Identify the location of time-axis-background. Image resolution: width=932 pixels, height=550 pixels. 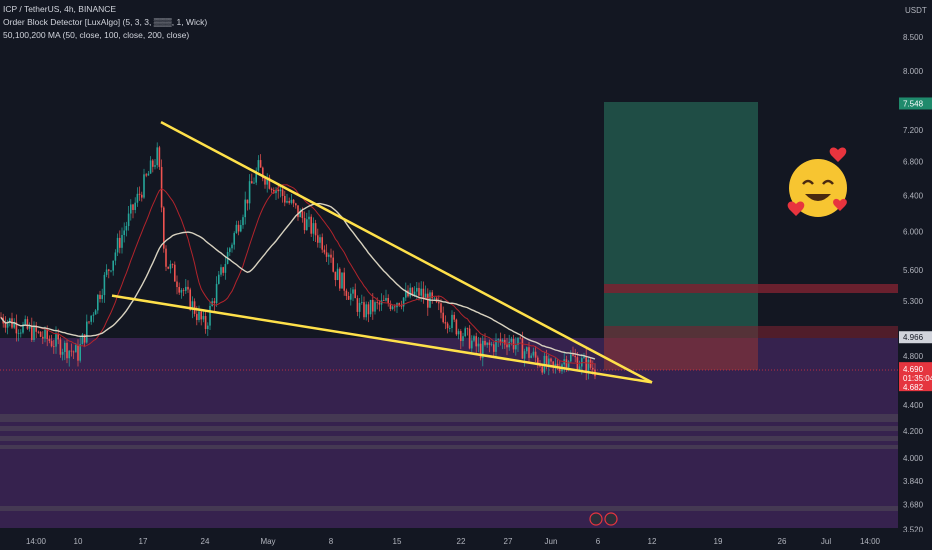
(466, 541).